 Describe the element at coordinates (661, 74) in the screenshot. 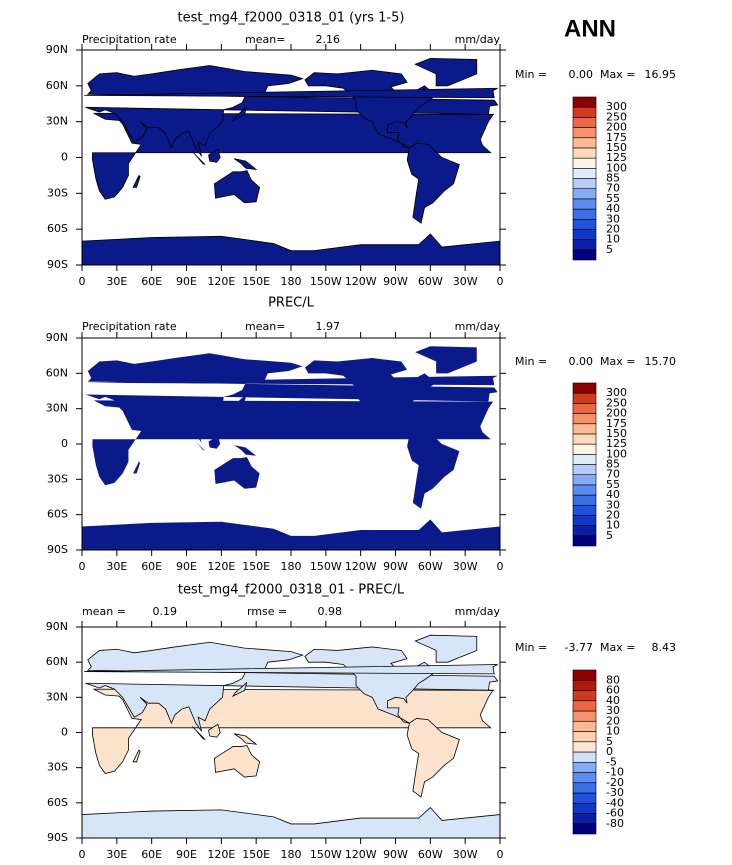

I see `max-value: 16.95` at that location.